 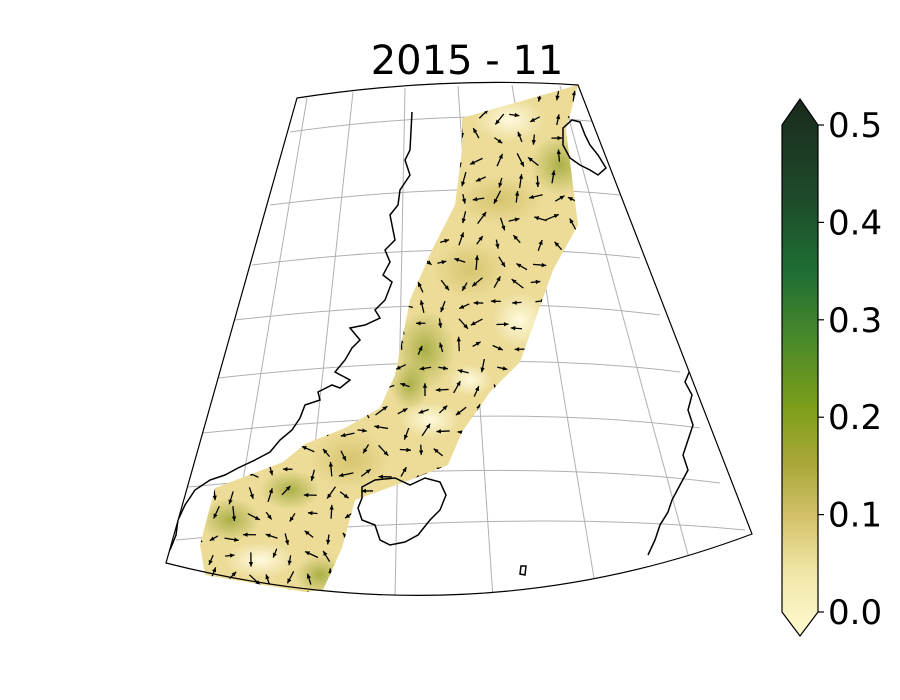 What do you see at coordinates (855, 321) in the screenshot?
I see `colorbar-tick-label: 0.3` at bounding box center [855, 321].